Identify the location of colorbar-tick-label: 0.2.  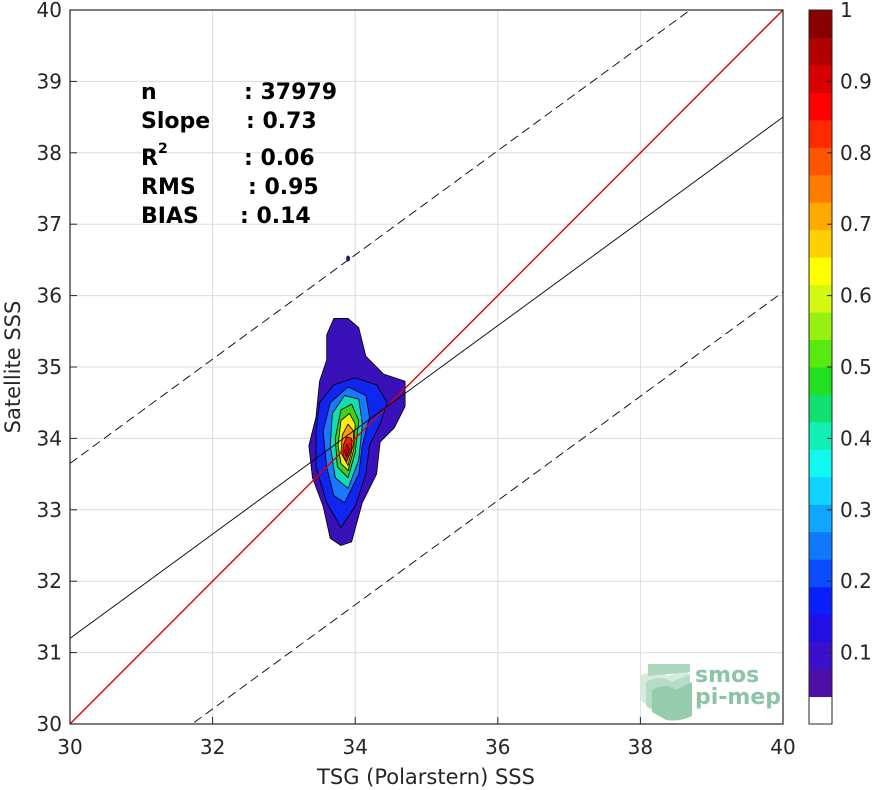
(856, 581).